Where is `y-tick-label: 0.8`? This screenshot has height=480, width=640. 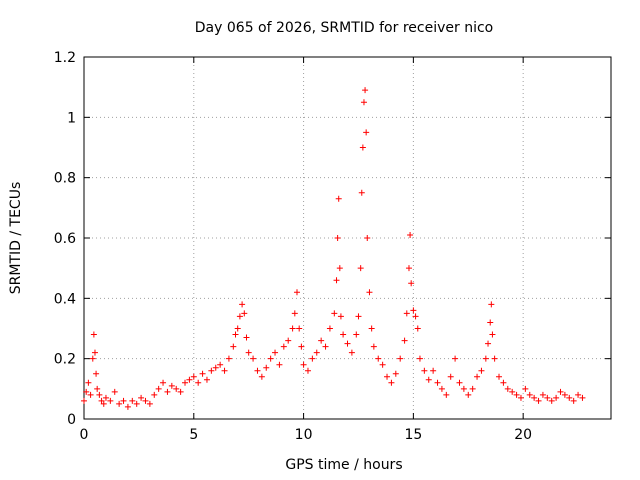
y-tick-label: 0.8 is located at coordinates (65, 179).